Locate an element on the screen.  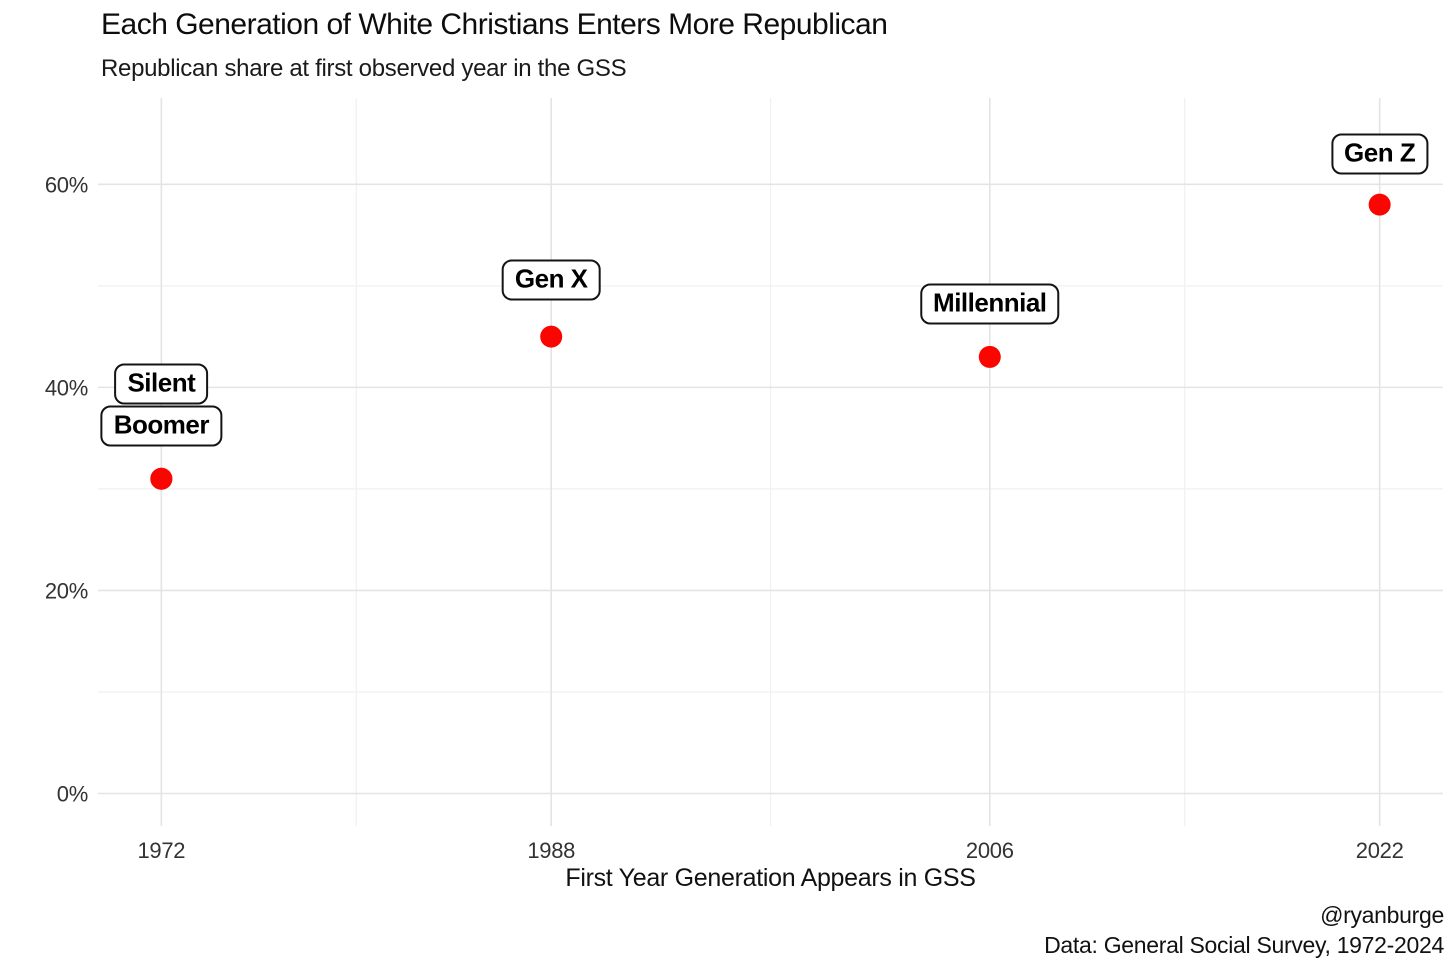
y-tick-label: 20% is located at coordinates (66, 590).